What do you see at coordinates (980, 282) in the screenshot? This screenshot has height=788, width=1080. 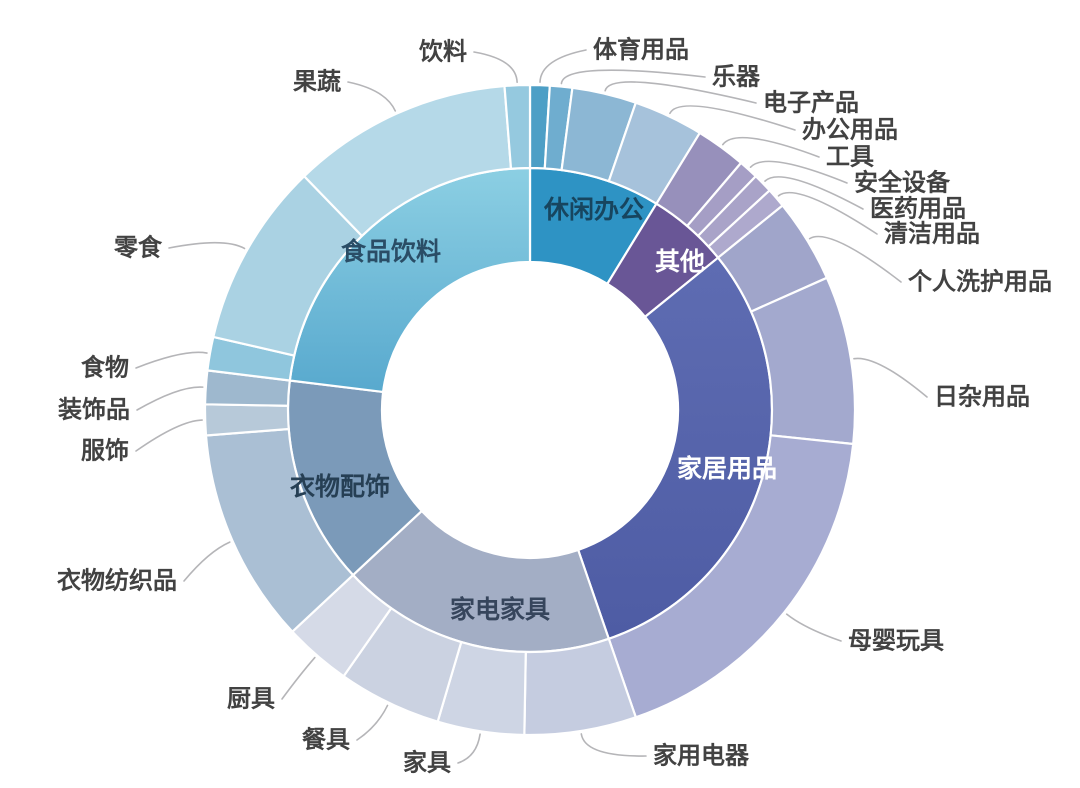 I see `outer-segment-label: 个人洗护用品` at bounding box center [980, 282].